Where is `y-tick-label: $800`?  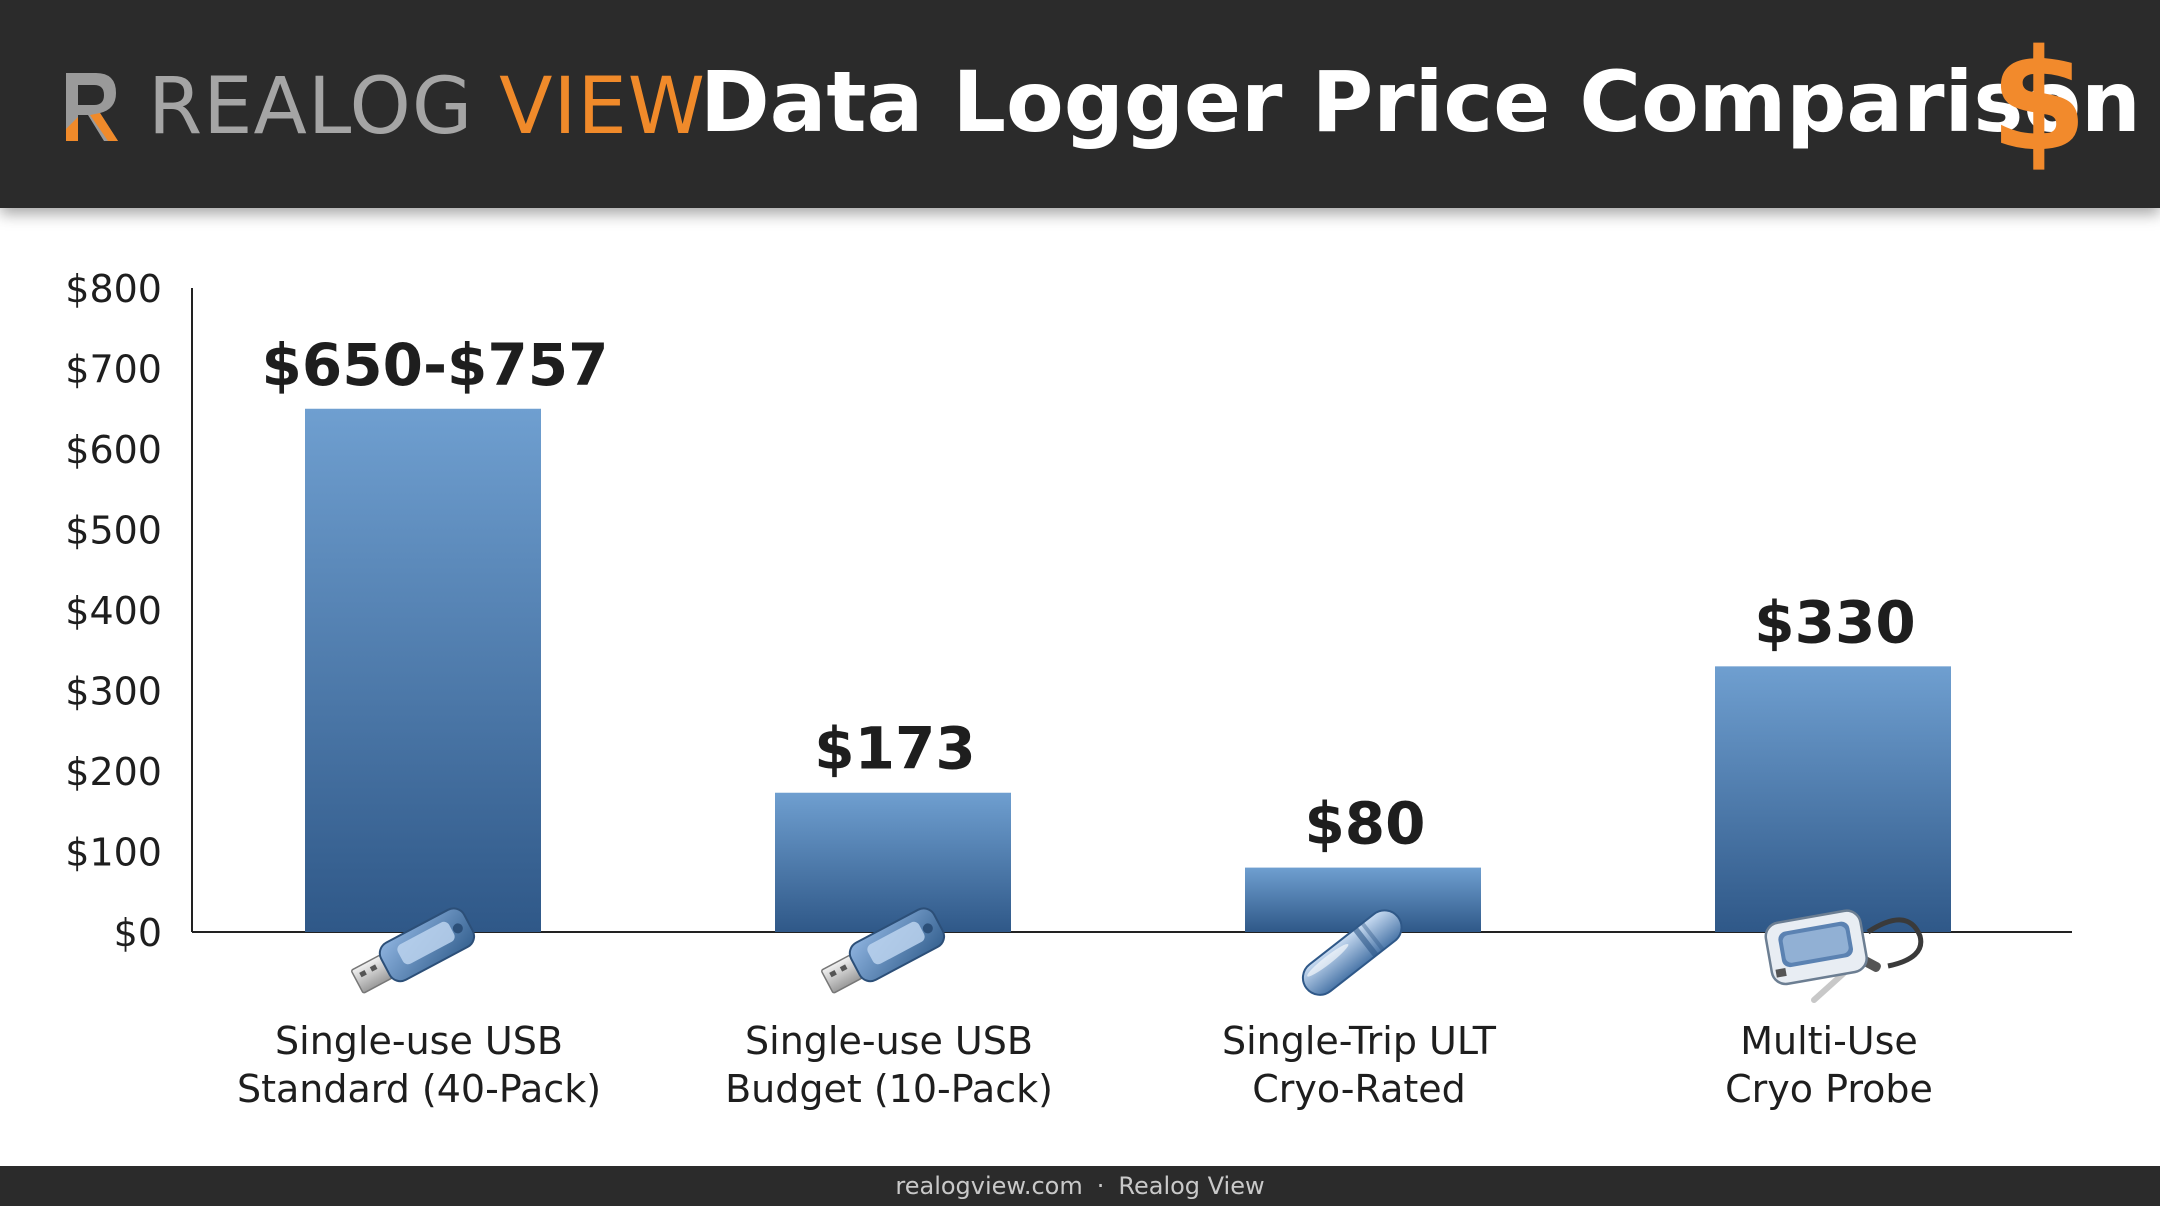
y-tick-label: $800 is located at coordinates (113, 289).